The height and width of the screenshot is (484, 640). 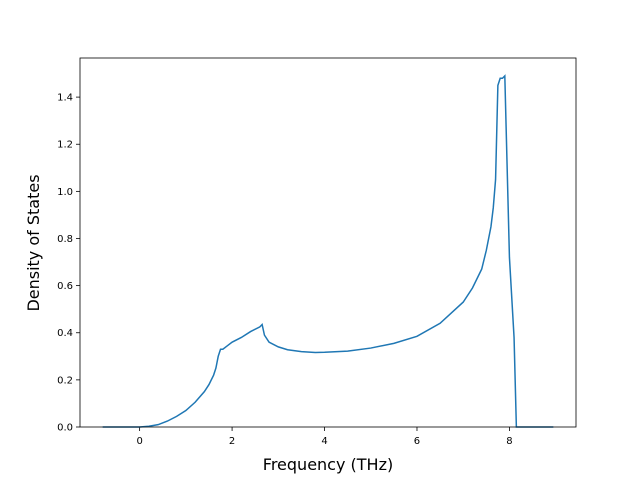 I want to click on x-tick-label: 6, so click(x=417, y=441).